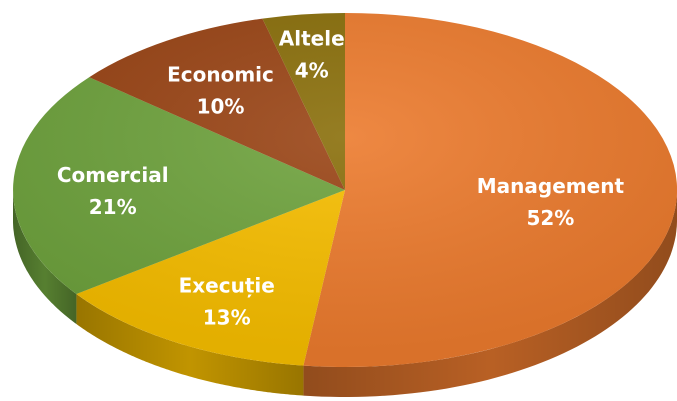 Image resolution: width=677 pixels, height=401 pixels. I want to click on slice-category-label: Comercial, so click(113, 175).